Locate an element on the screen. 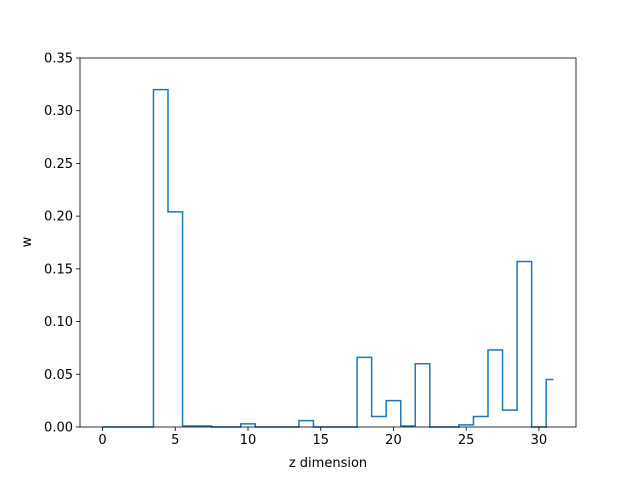 This screenshot has width=640, height=480. y-tick-label: 0.25 is located at coordinates (58, 164).